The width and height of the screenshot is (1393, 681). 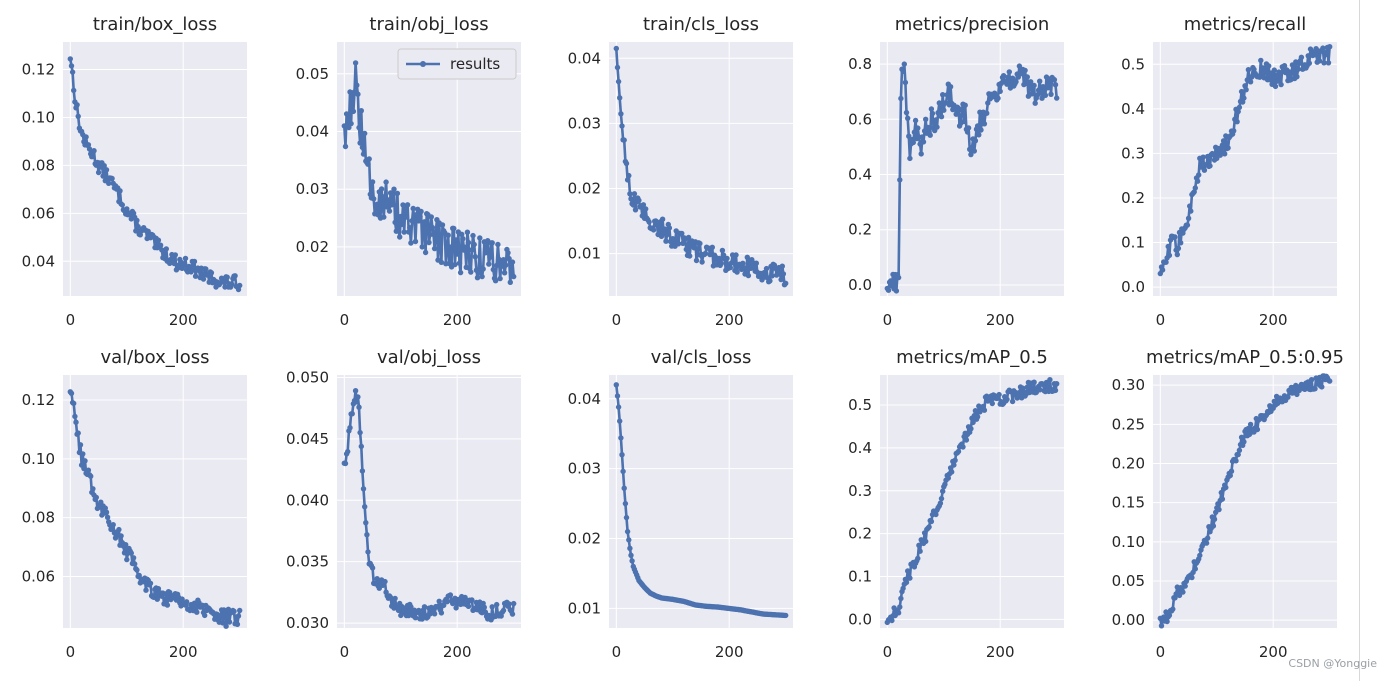 What do you see at coordinates (312, 131) in the screenshot?
I see `y-tick-label: 0.04` at bounding box center [312, 131].